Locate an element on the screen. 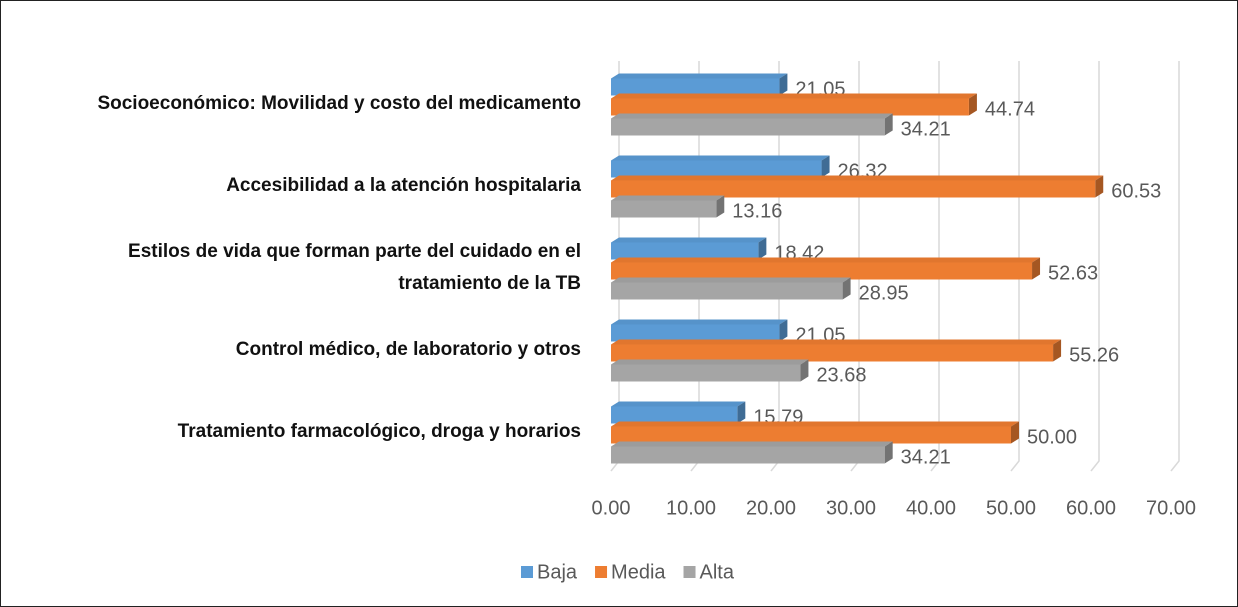 The height and width of the screenshot is (607, 1238). value-label: 23.68 is located at coordinates (841, 375).